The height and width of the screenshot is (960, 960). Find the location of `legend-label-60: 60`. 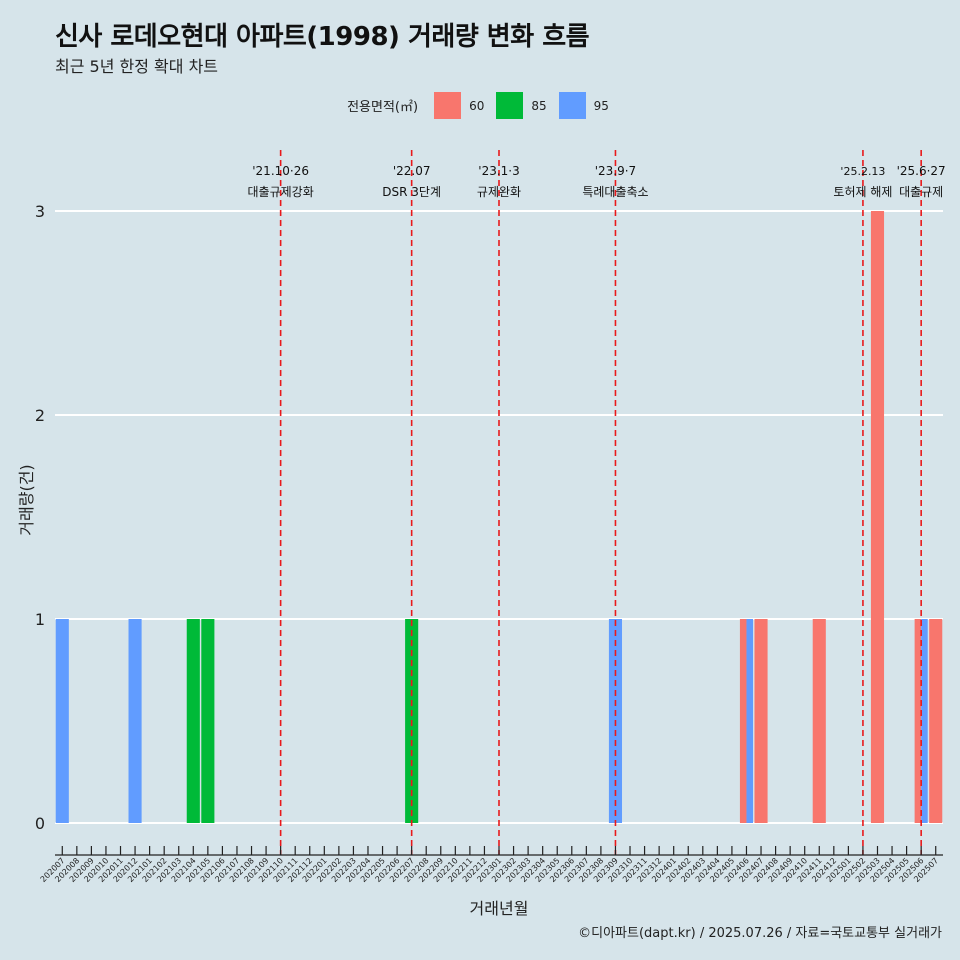

legend-label-60: 60 is located at coordinates (477, 105).